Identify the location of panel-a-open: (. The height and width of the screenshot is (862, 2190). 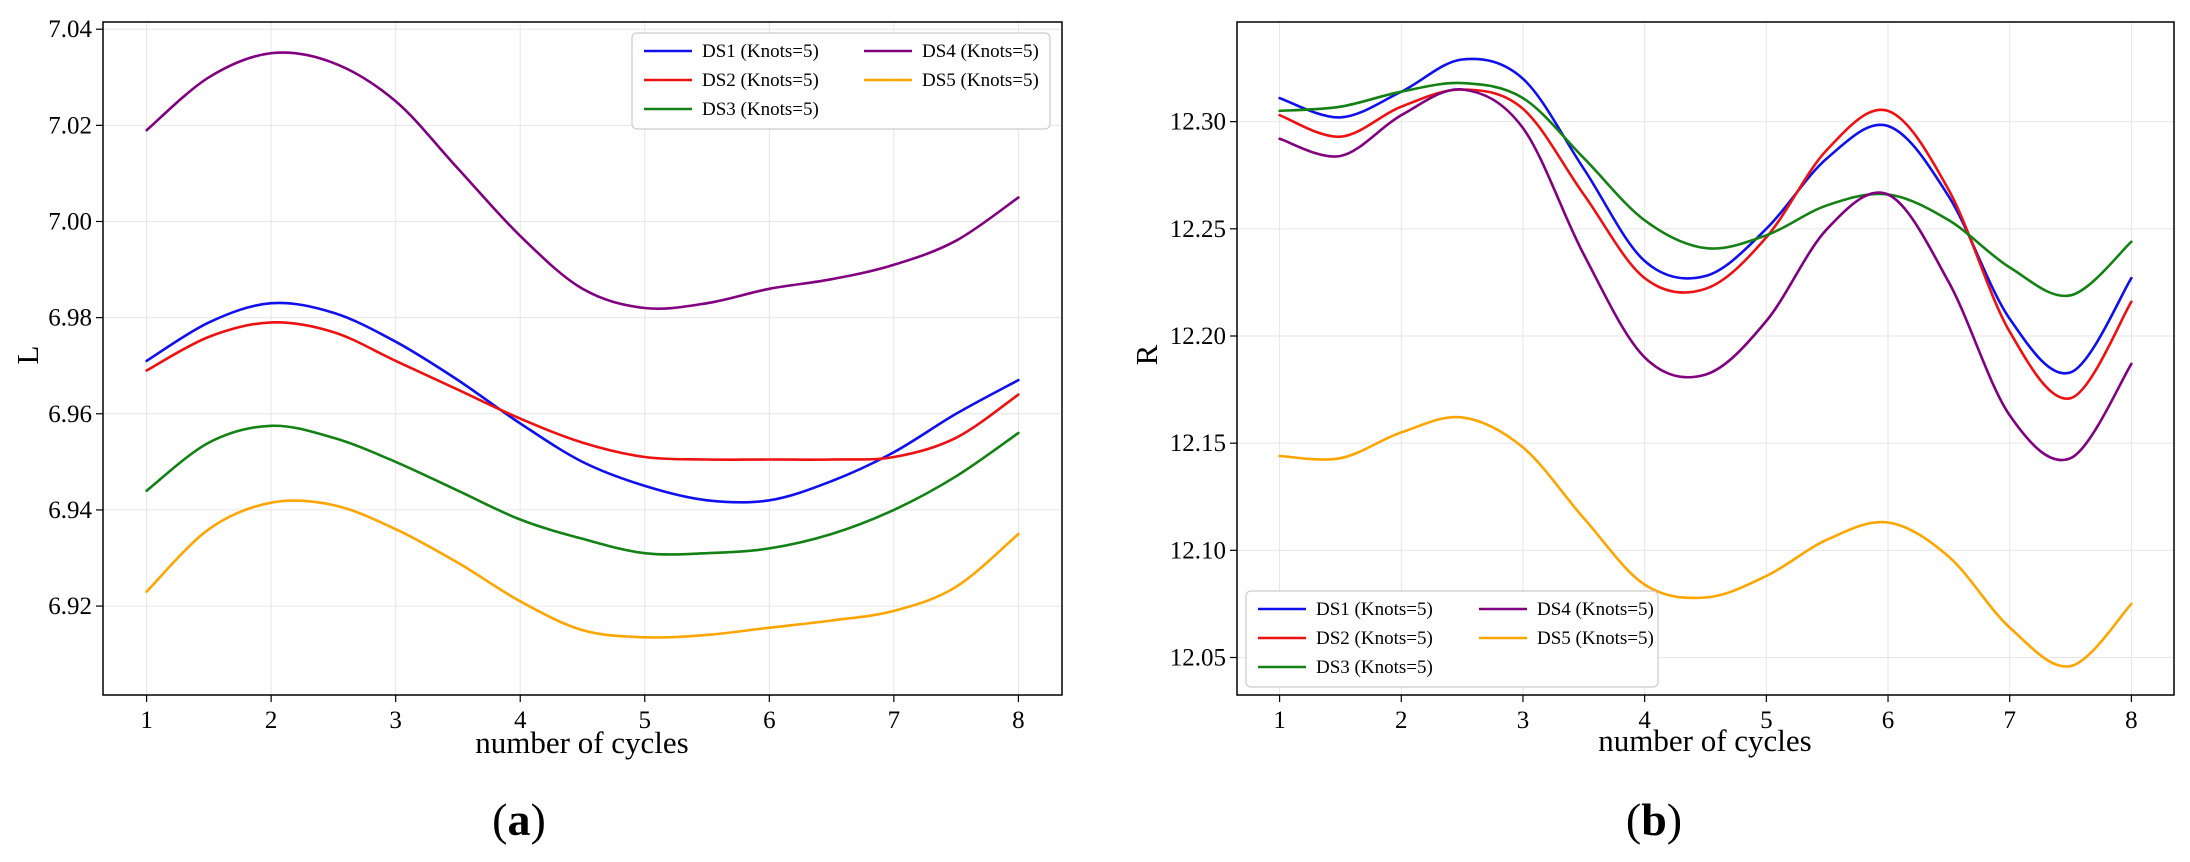
(499, 819).